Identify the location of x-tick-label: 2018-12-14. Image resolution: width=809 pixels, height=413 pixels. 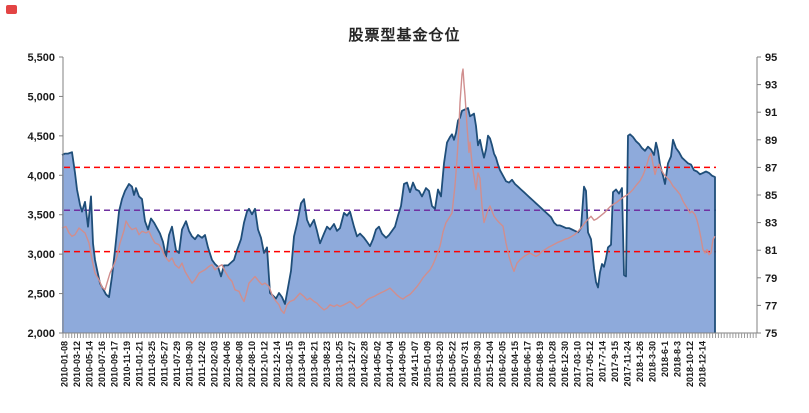
(703, 364).